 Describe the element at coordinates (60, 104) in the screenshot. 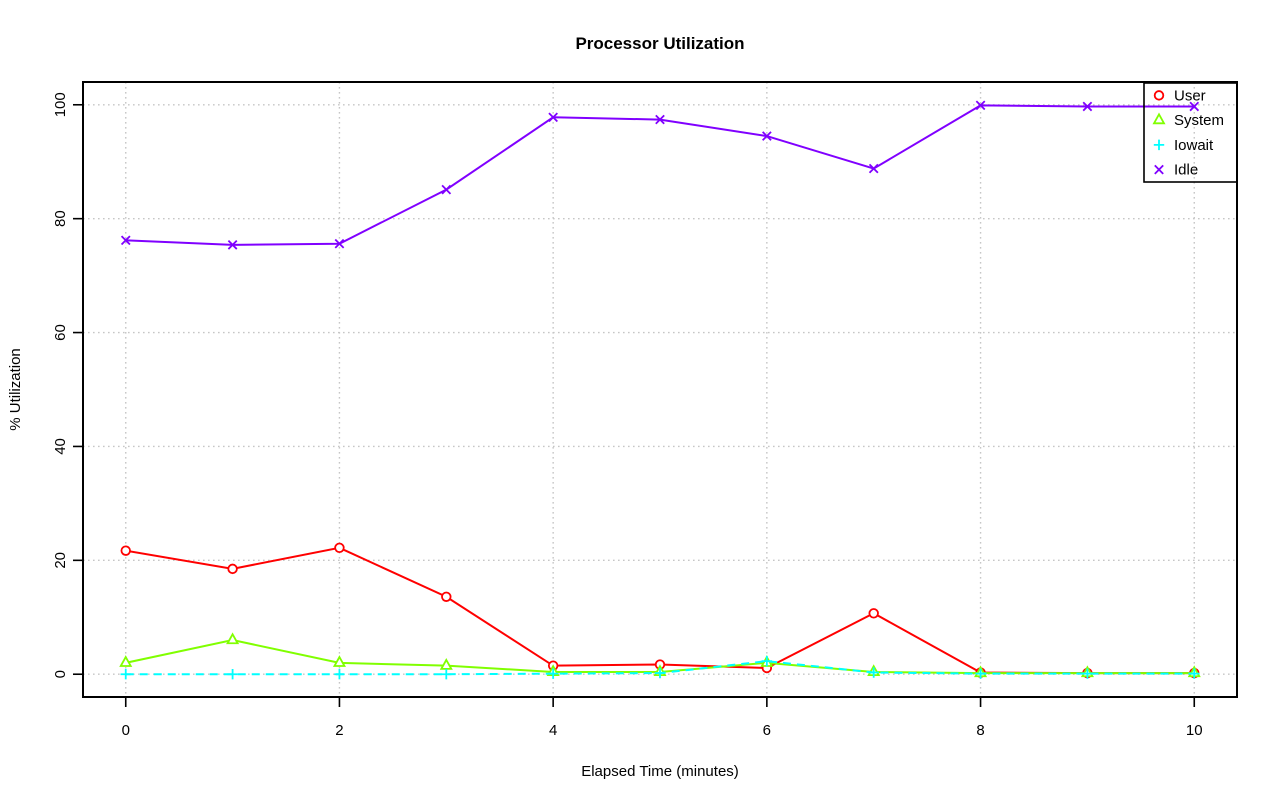

I see `y-axis-tick-label: 100` at that location.